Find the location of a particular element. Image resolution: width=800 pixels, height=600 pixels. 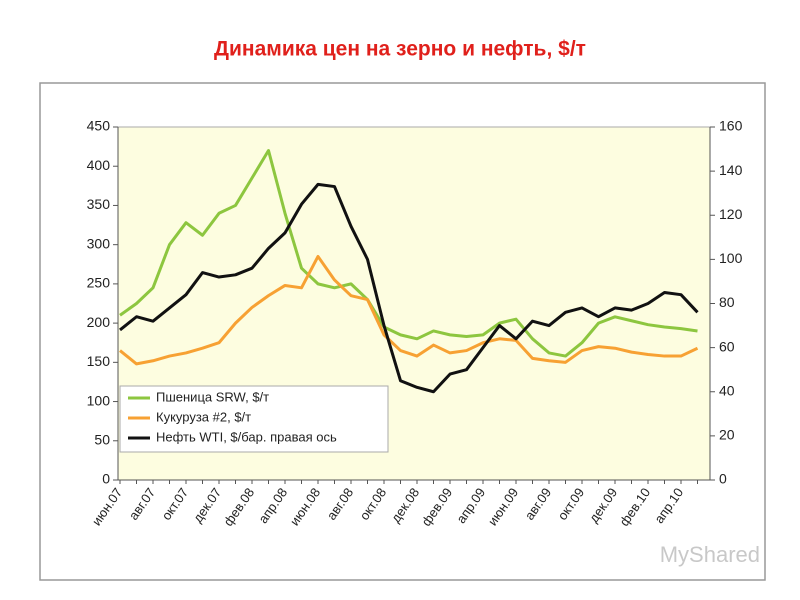

y-tick-label: 450 is located at coordinates (99, 126).